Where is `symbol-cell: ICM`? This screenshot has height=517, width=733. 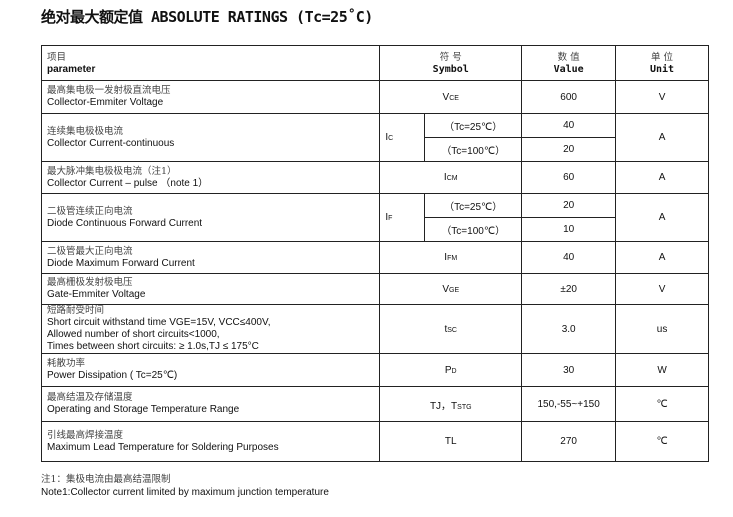
symbol-cell: ICM is located at coordinates (451, 177).